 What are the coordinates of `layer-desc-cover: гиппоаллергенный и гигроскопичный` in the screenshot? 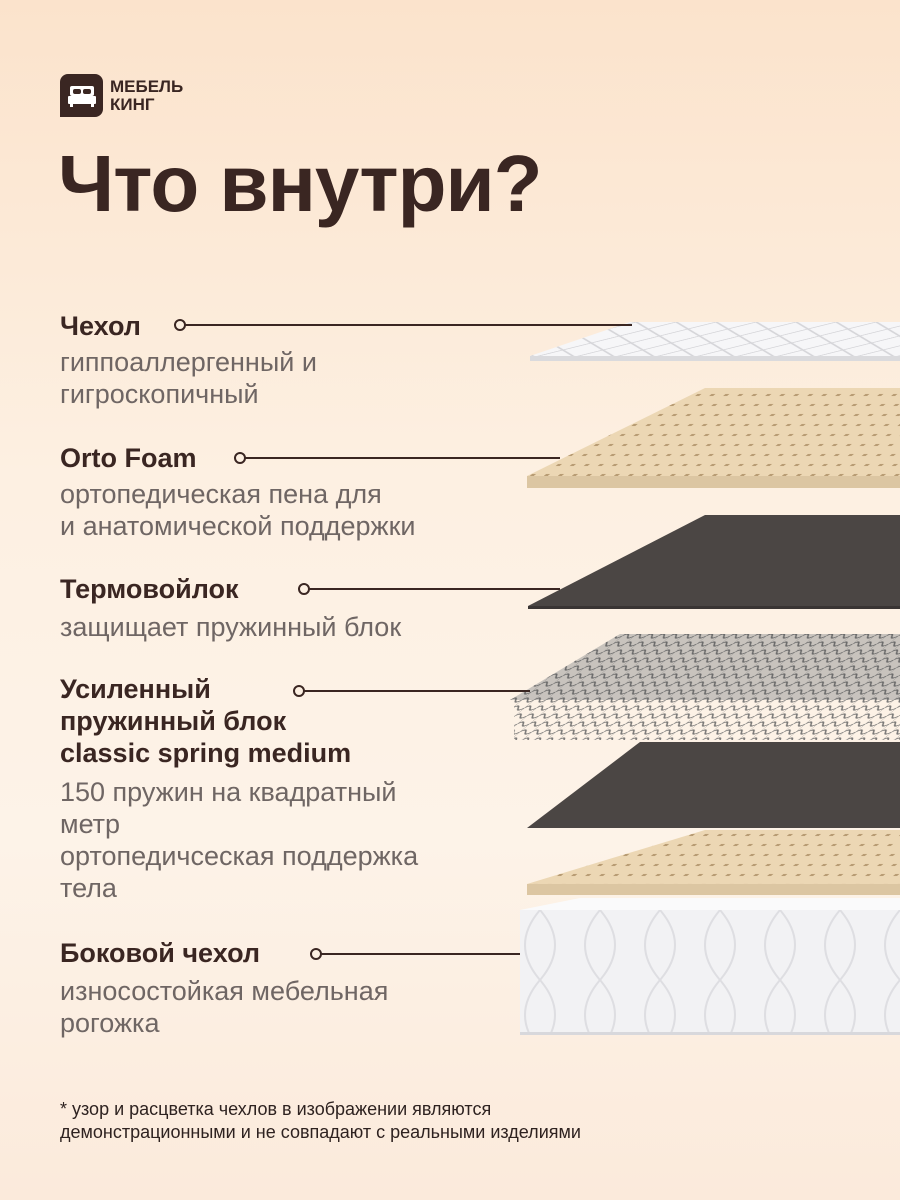 It's located at (188, 378).